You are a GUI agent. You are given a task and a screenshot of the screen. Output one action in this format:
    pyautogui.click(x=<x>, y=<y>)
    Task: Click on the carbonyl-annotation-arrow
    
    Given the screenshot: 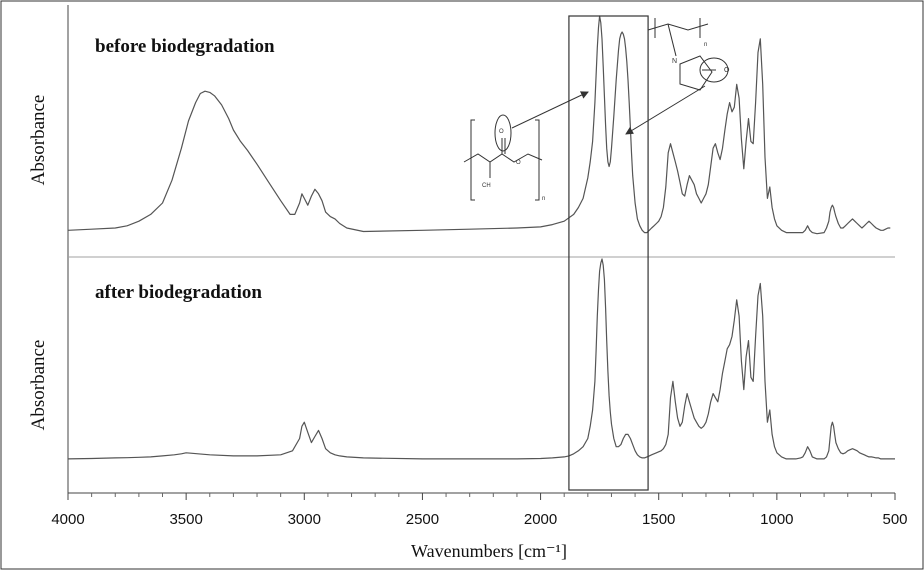 What is the action you would take?
    pyautogui.click(x=550, y=110)
    